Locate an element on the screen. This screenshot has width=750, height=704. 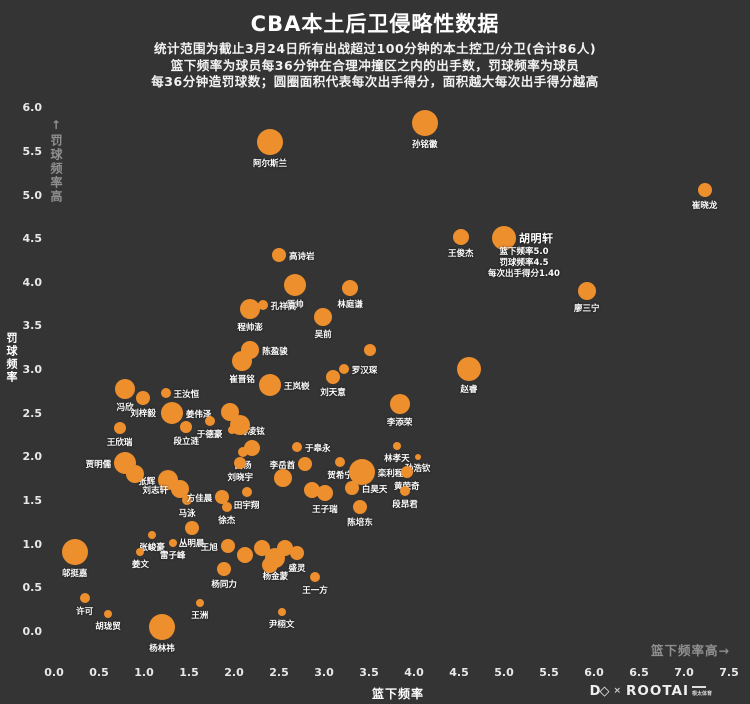
player-label-尹栩文: 尹栩文 is located at coordinates (281, 624).